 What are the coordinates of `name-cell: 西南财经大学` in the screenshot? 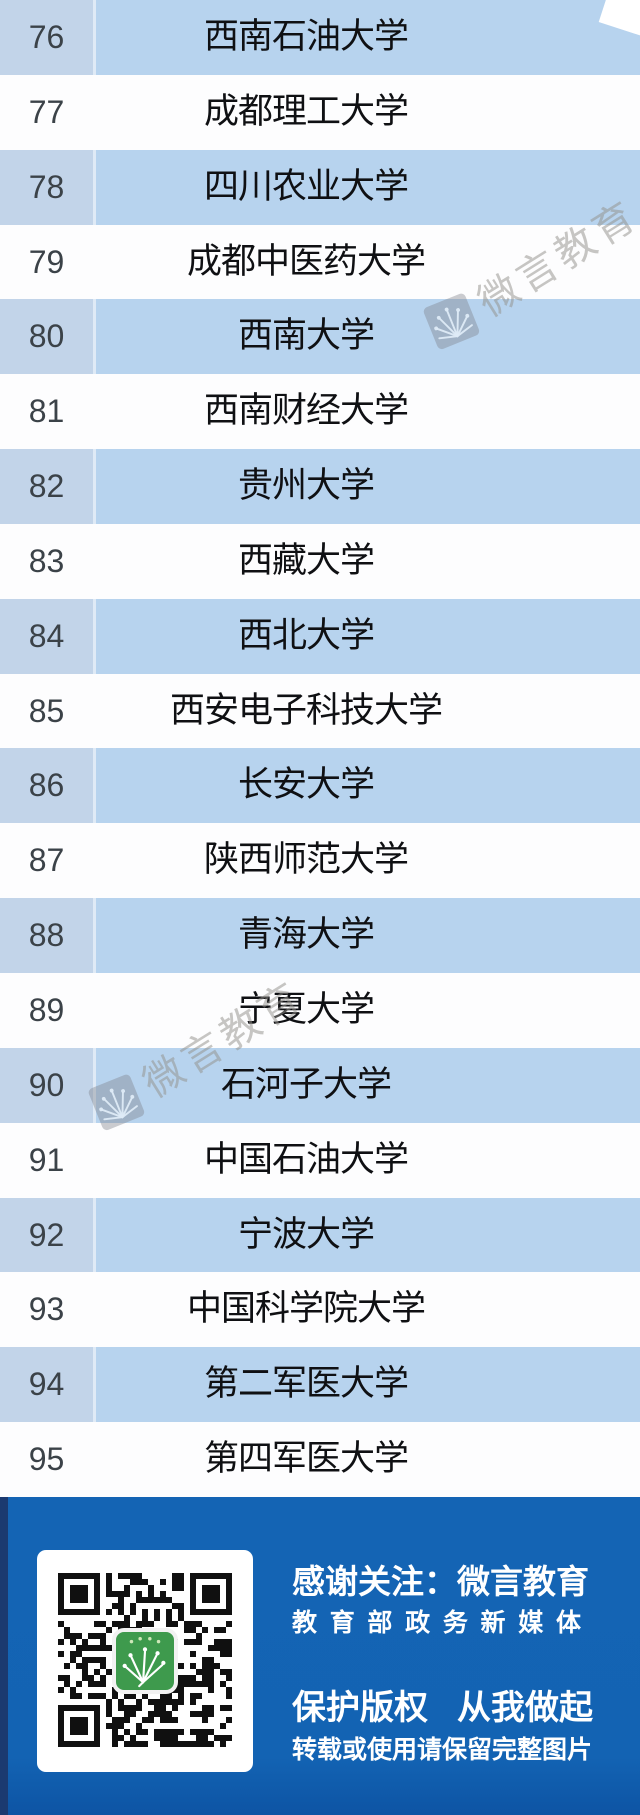 It's located at (368, 412).